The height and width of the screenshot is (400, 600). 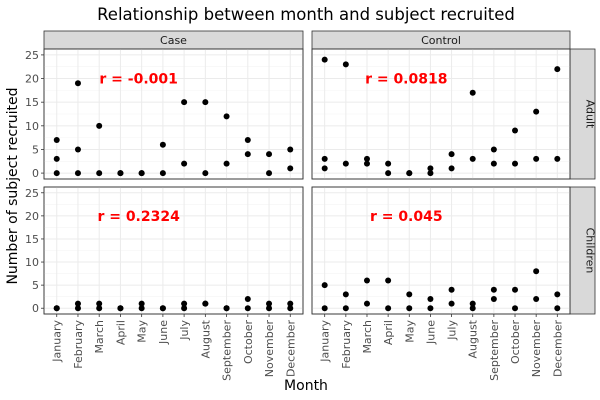 What do you see at coordinates (590, 251) in the screenshot?
I see `strip-label-children: Children` at bounding box center [590, 251].